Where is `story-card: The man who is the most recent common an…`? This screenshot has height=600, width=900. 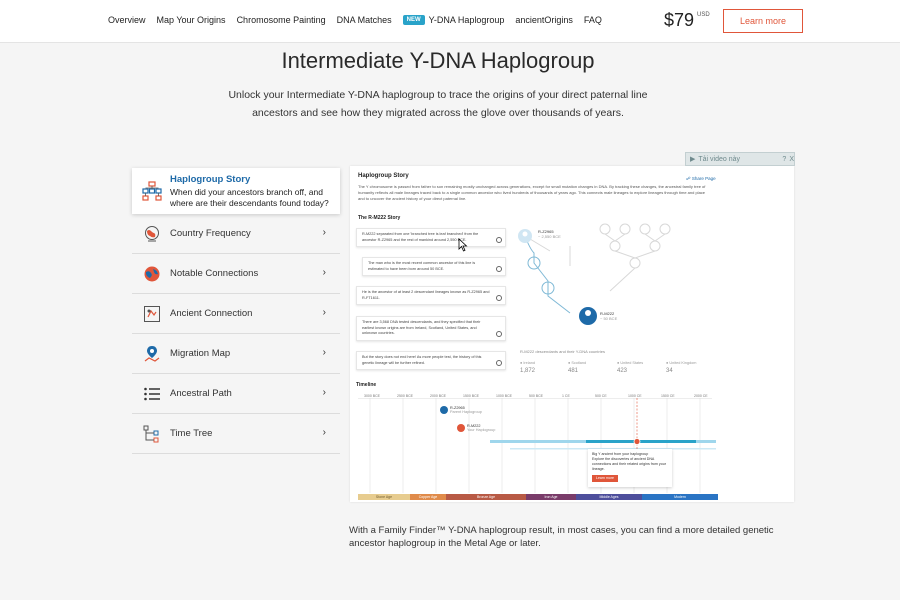
story-card: The man who is the most recent common an… is located at coordinates (434, 266).